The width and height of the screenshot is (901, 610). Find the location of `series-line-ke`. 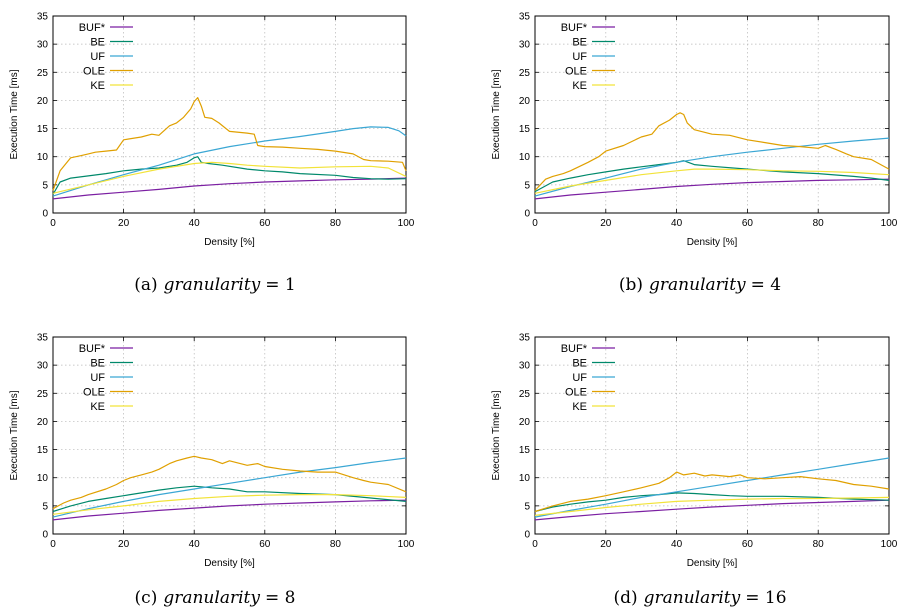

series-line-ke is located at coordinates (229, 177).